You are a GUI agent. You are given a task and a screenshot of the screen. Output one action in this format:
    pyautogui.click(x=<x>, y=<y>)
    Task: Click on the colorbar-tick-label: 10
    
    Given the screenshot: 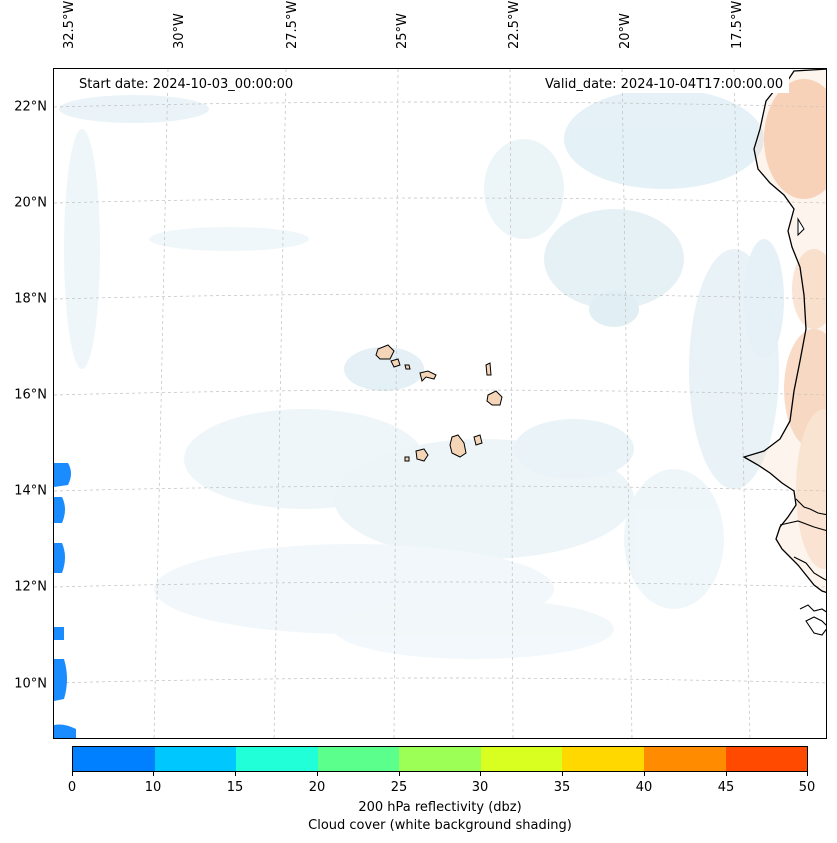 What is the action you would take?
    pyautogui.click(x=153, y=787)
    